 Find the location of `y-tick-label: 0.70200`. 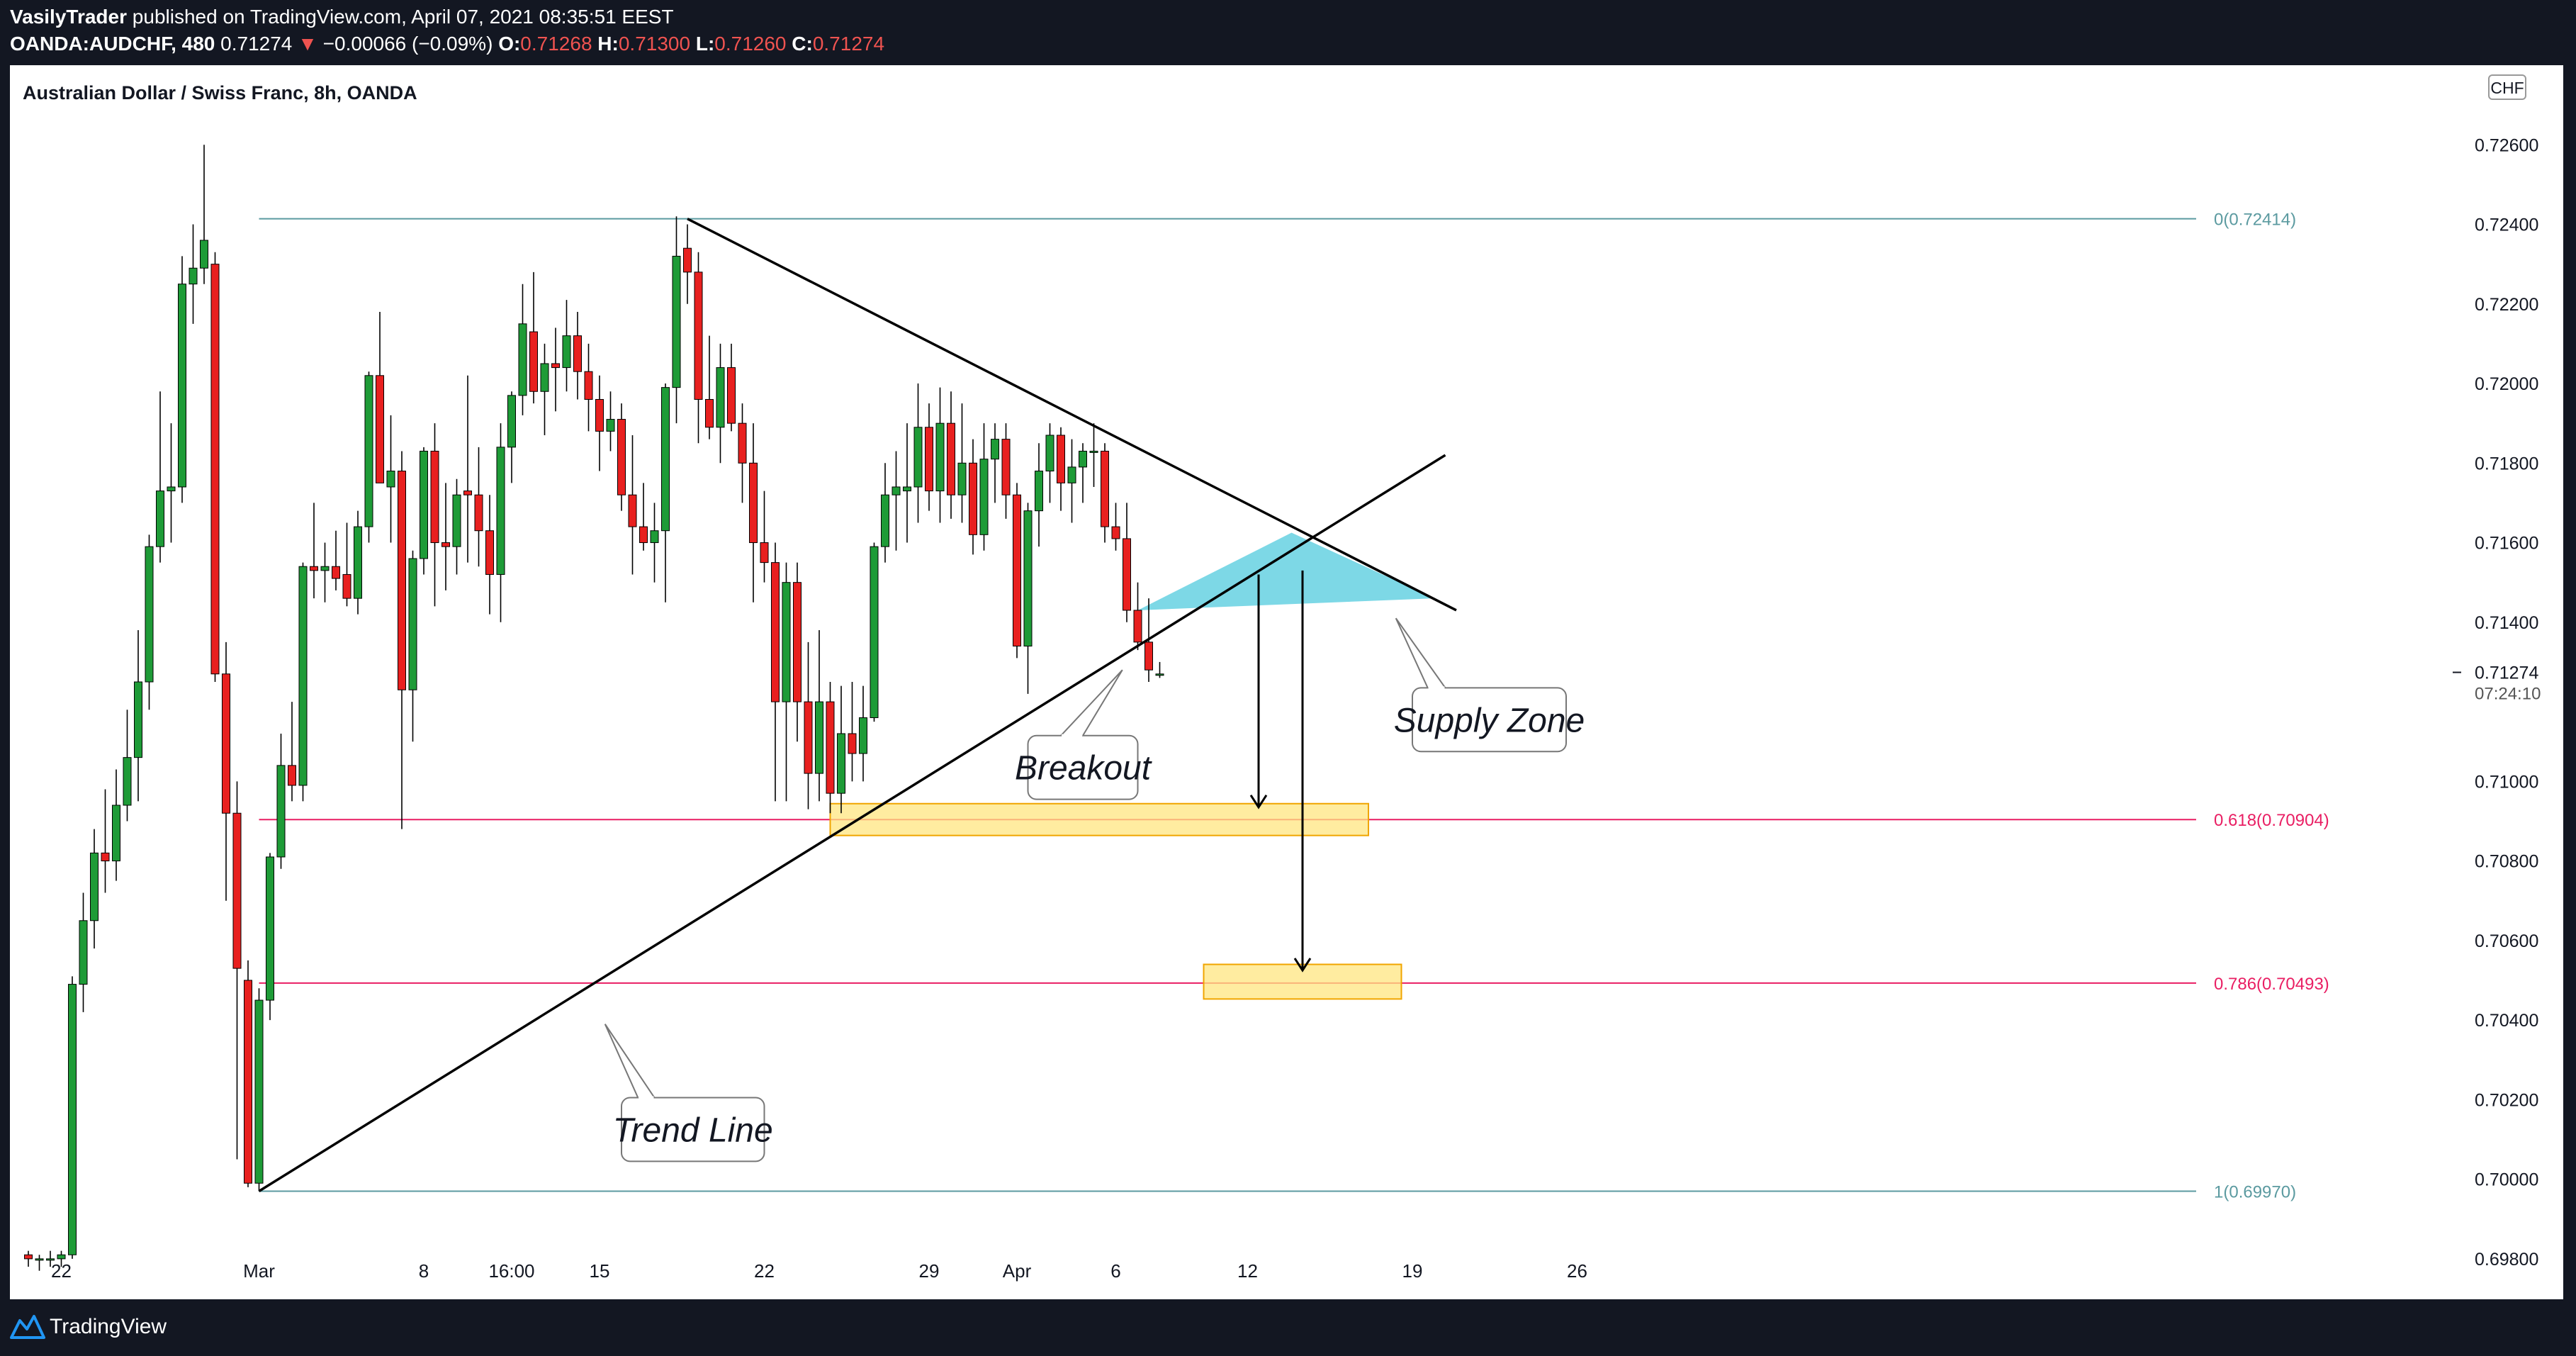

y-tick-label: 0.70200 is located at coordinates (2506, 1100).